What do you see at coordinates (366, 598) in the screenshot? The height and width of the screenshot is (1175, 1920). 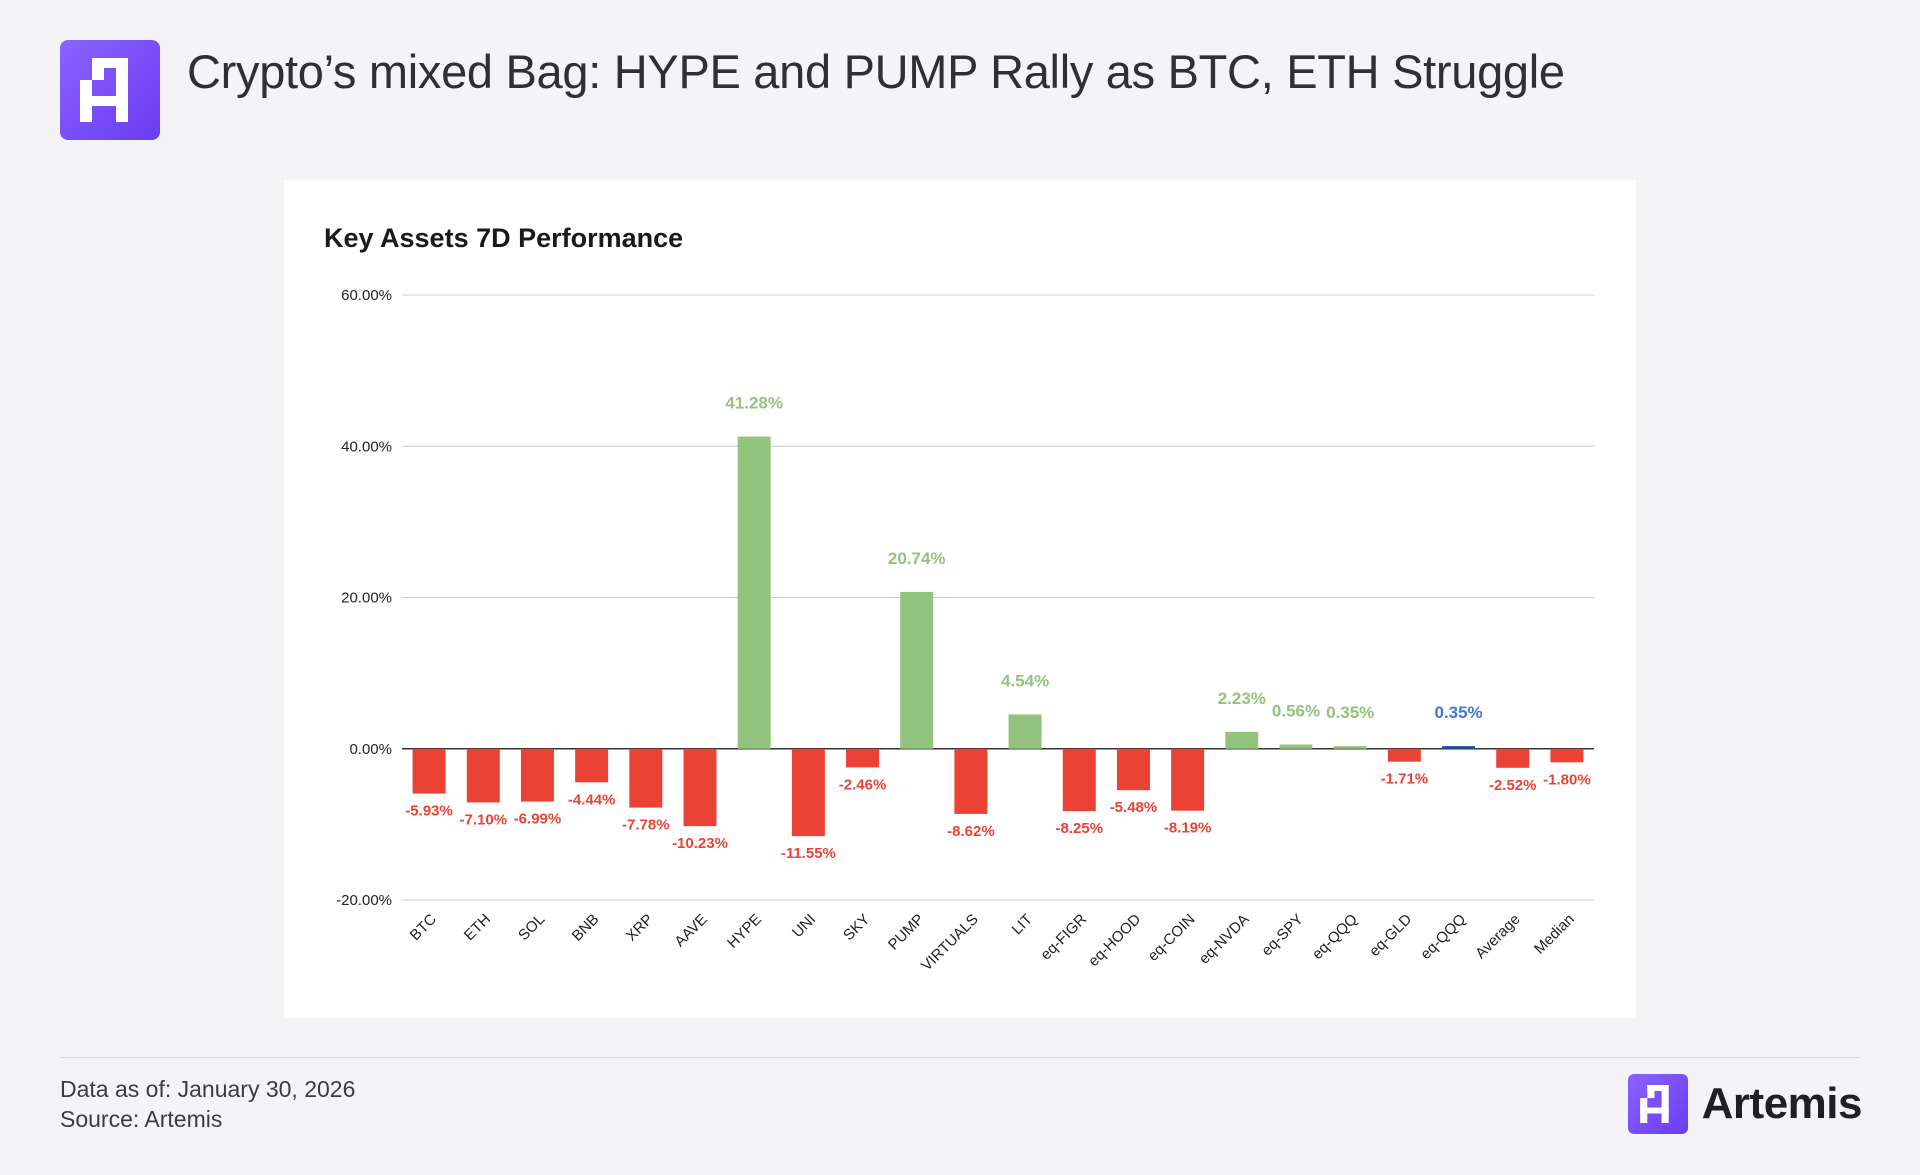 I see `y-tick-label: 20.00%` at bounding box center [366, 598].